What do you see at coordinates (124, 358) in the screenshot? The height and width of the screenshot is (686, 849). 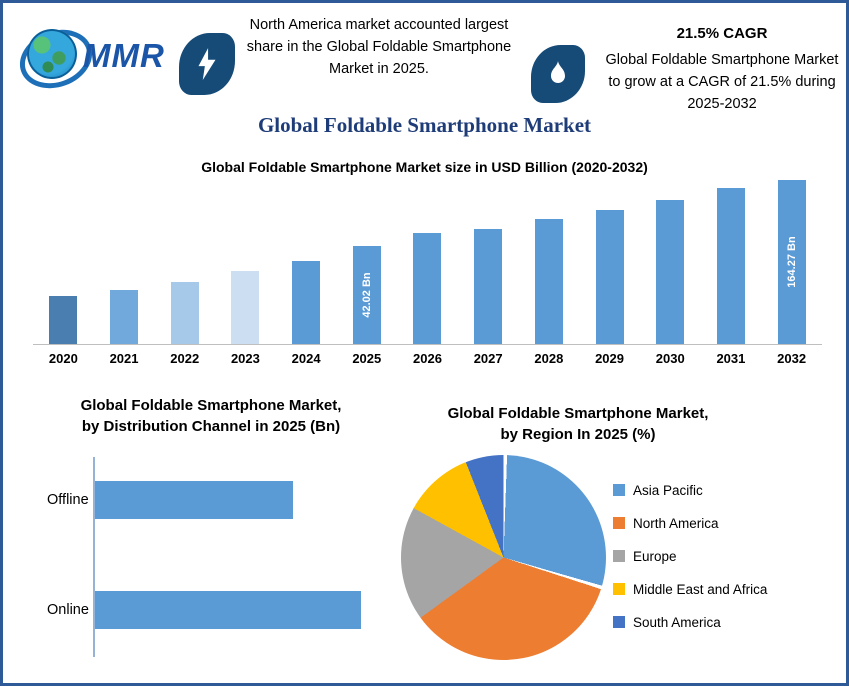 I see `x-axis-label: 2021` at bounding box center [124, 358].